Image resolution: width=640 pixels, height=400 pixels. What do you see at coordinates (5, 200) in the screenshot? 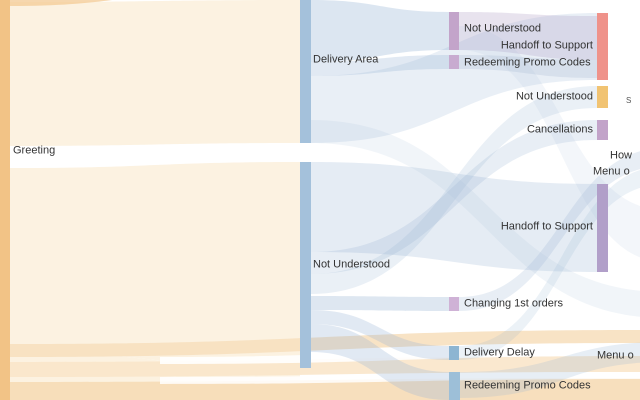
I see `node-greeting` at bounding box center [5, 200].